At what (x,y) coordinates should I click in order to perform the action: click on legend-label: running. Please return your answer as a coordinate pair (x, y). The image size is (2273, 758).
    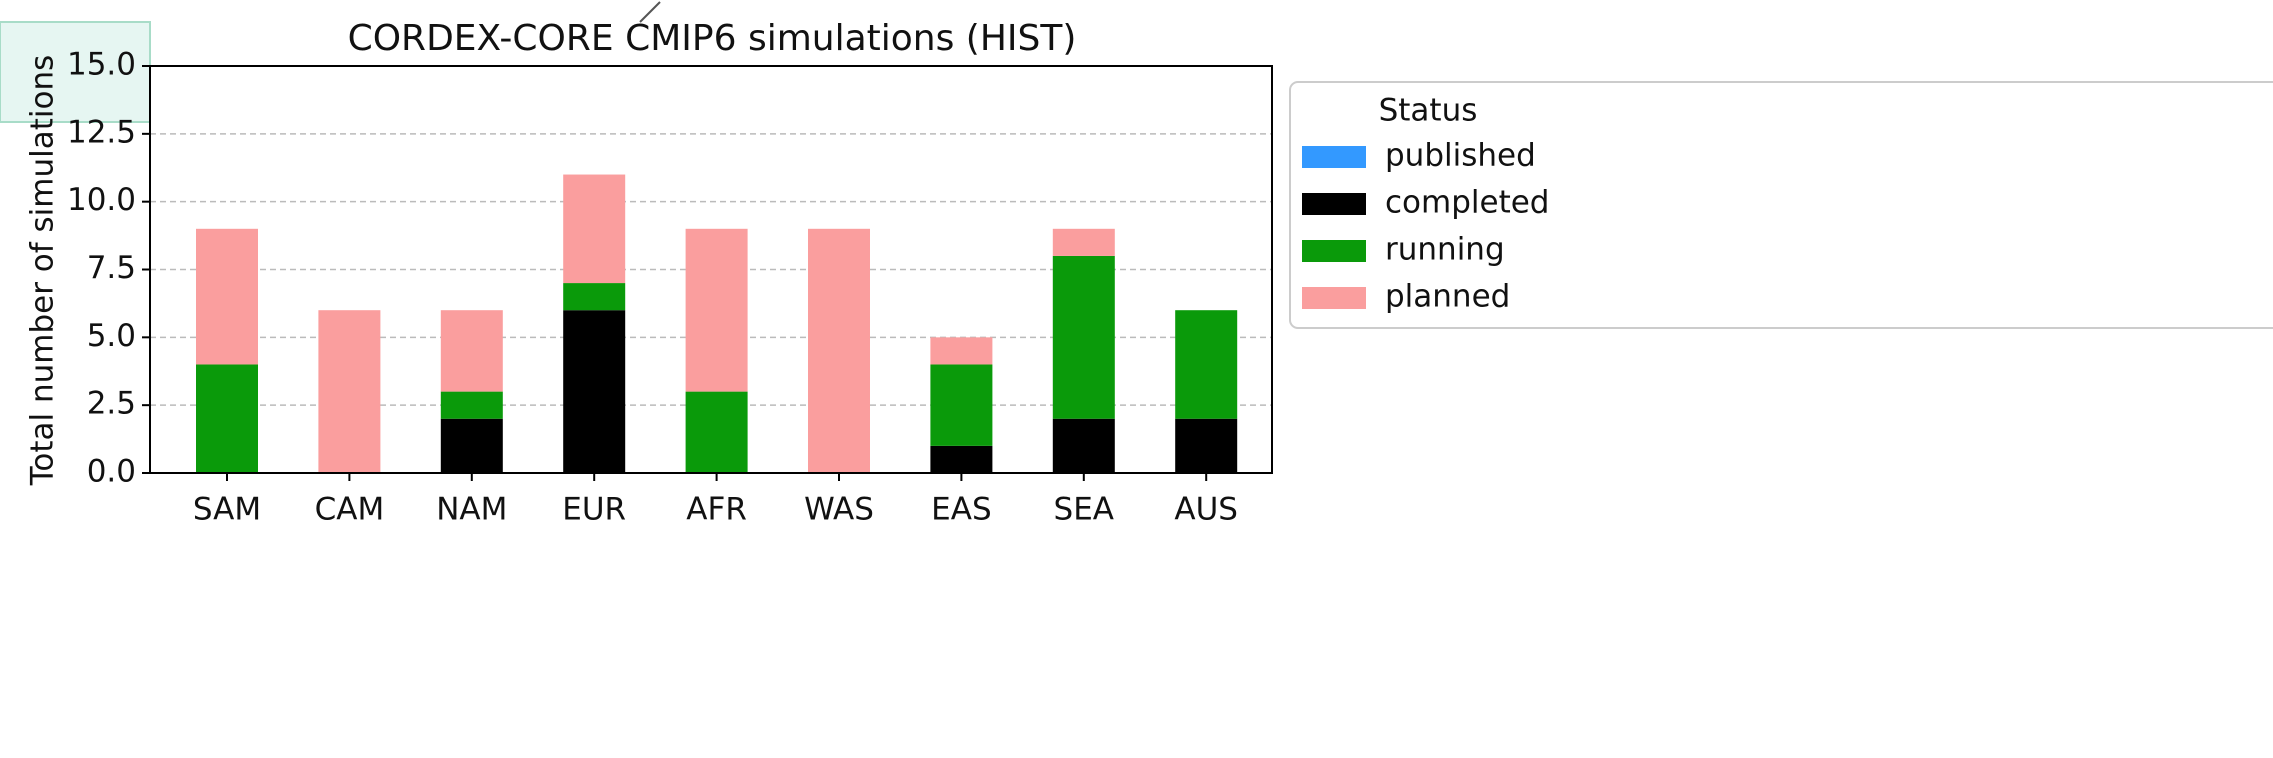
    Looking at the image, I should click on (1445, 250).